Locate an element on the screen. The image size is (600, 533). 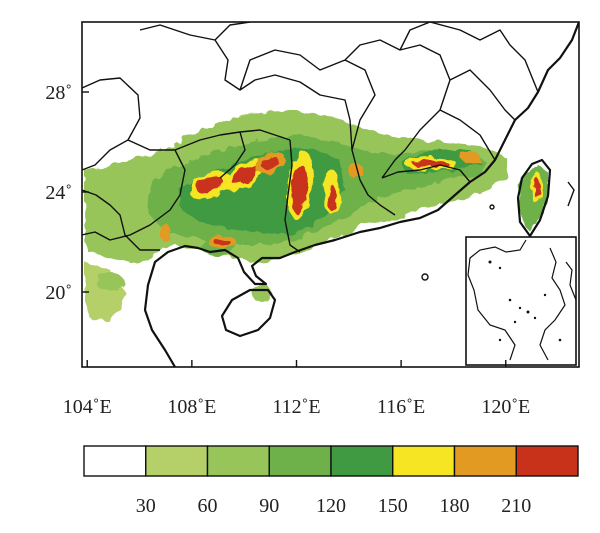
legend-label: 150 is located at coordinates (393, 506).